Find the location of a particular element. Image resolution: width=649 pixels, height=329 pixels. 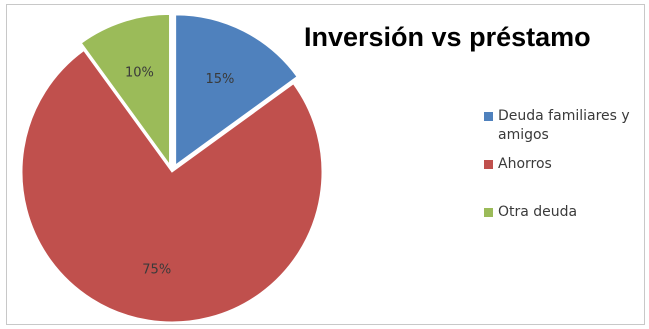

slice-label-deuda-familiares: 15% is located at coordinates (219, 79).